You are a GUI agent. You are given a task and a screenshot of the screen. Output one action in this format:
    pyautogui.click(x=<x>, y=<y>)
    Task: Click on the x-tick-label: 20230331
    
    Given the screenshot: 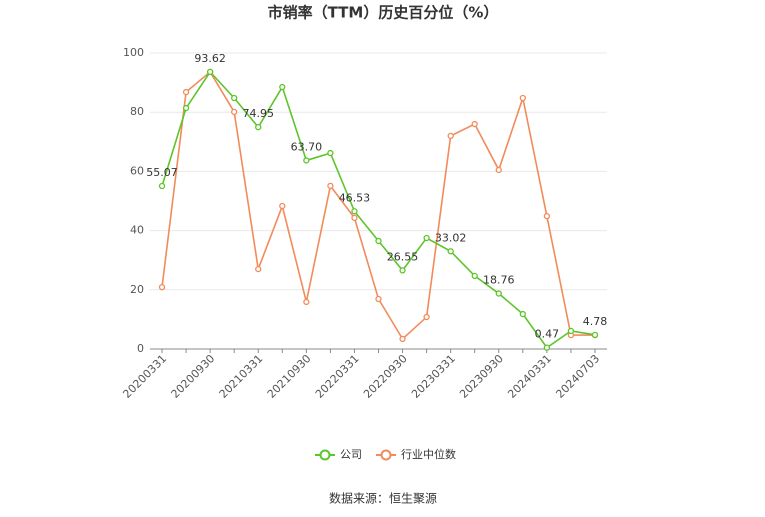 What is the action you would take?
    pyautogui.click(x=433, y=376)
    